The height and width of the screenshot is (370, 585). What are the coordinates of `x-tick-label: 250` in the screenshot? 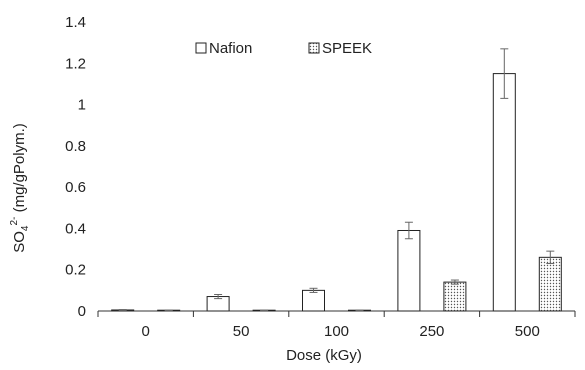 It's located at (431, 331).